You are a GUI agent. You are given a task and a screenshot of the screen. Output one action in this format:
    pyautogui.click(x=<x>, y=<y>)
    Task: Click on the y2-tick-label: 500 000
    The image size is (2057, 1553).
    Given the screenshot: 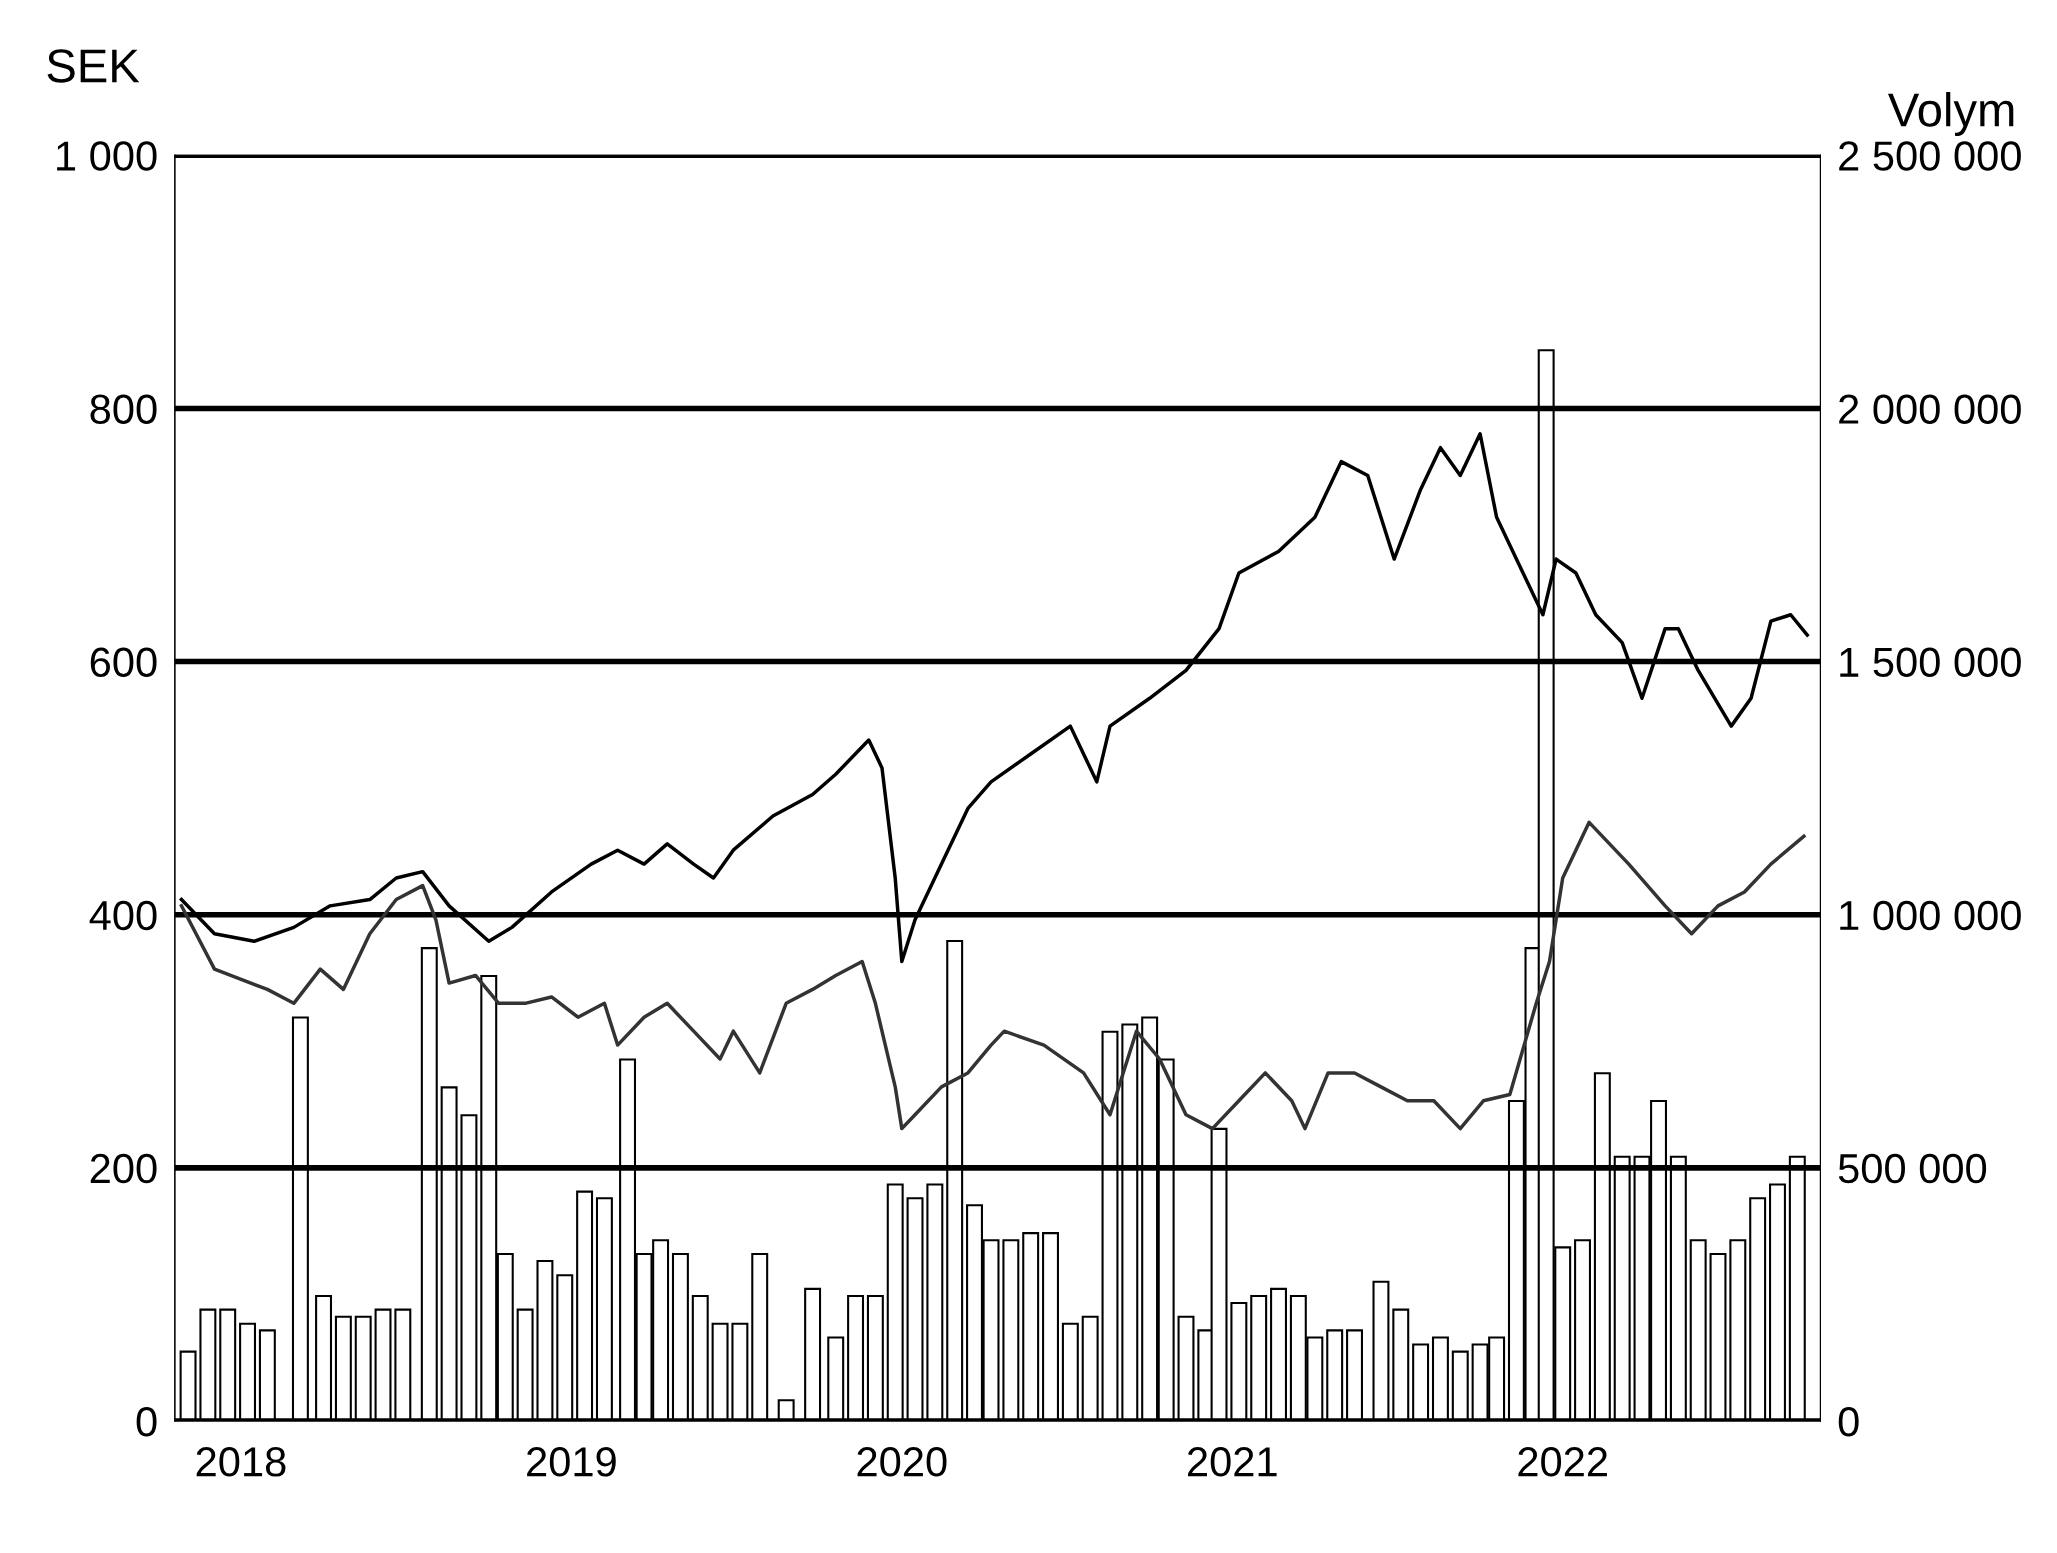 What is the action you would take?
    pyautogui.click(x=1912, y=1168)
    